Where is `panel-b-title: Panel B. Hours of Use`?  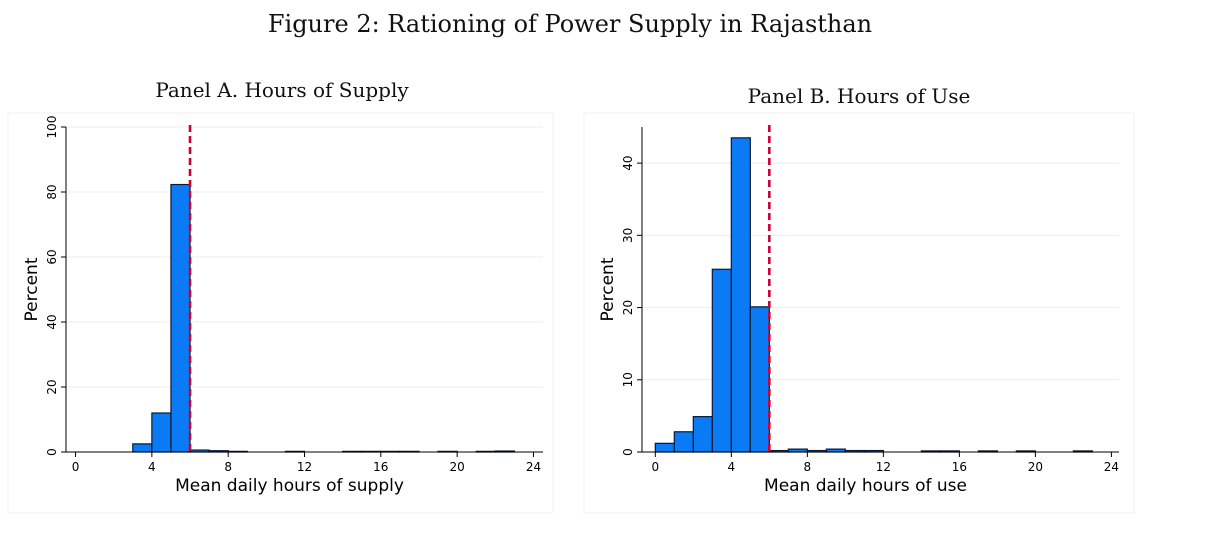
panel-b-title: Panel B. Hours of Use is located at coordinates (859, 96).